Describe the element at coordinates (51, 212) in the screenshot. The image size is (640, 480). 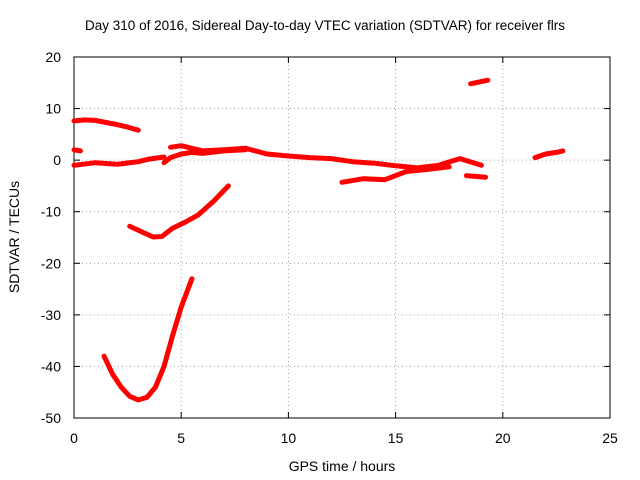
I see `y-tick-label: -10` at that location.